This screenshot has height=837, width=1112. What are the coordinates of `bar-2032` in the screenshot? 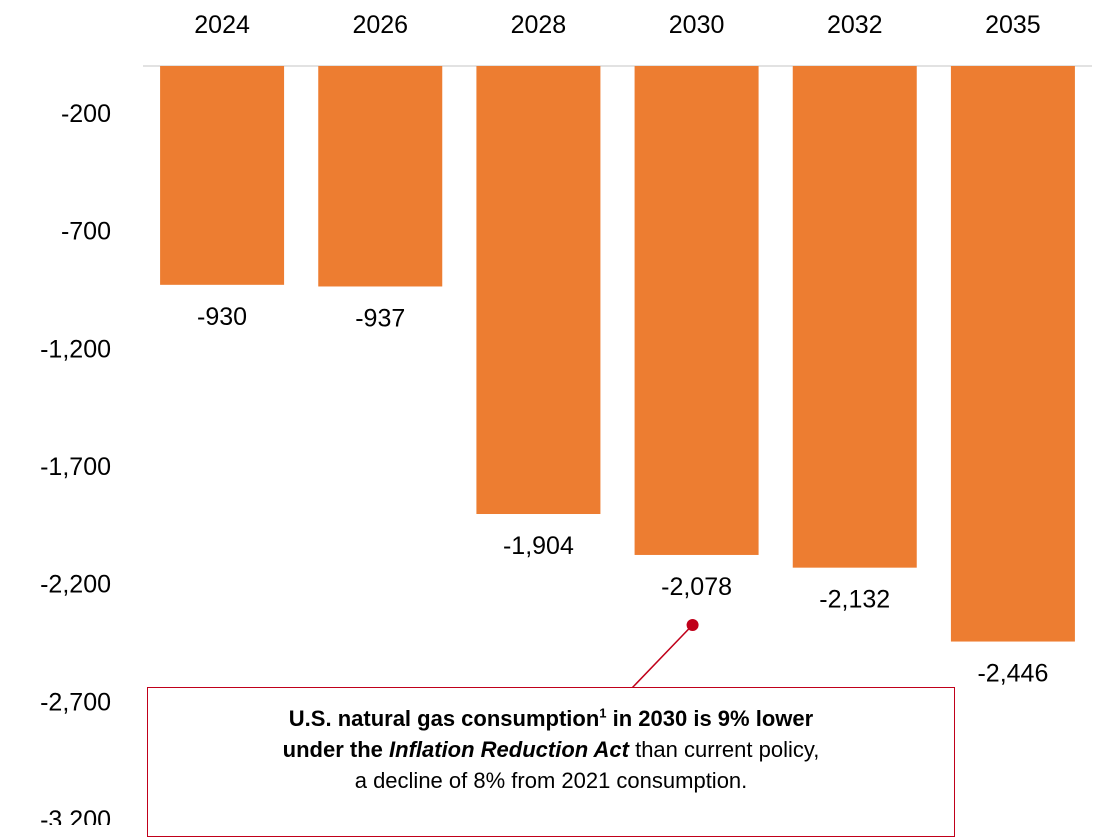 It's located at (854, 317).